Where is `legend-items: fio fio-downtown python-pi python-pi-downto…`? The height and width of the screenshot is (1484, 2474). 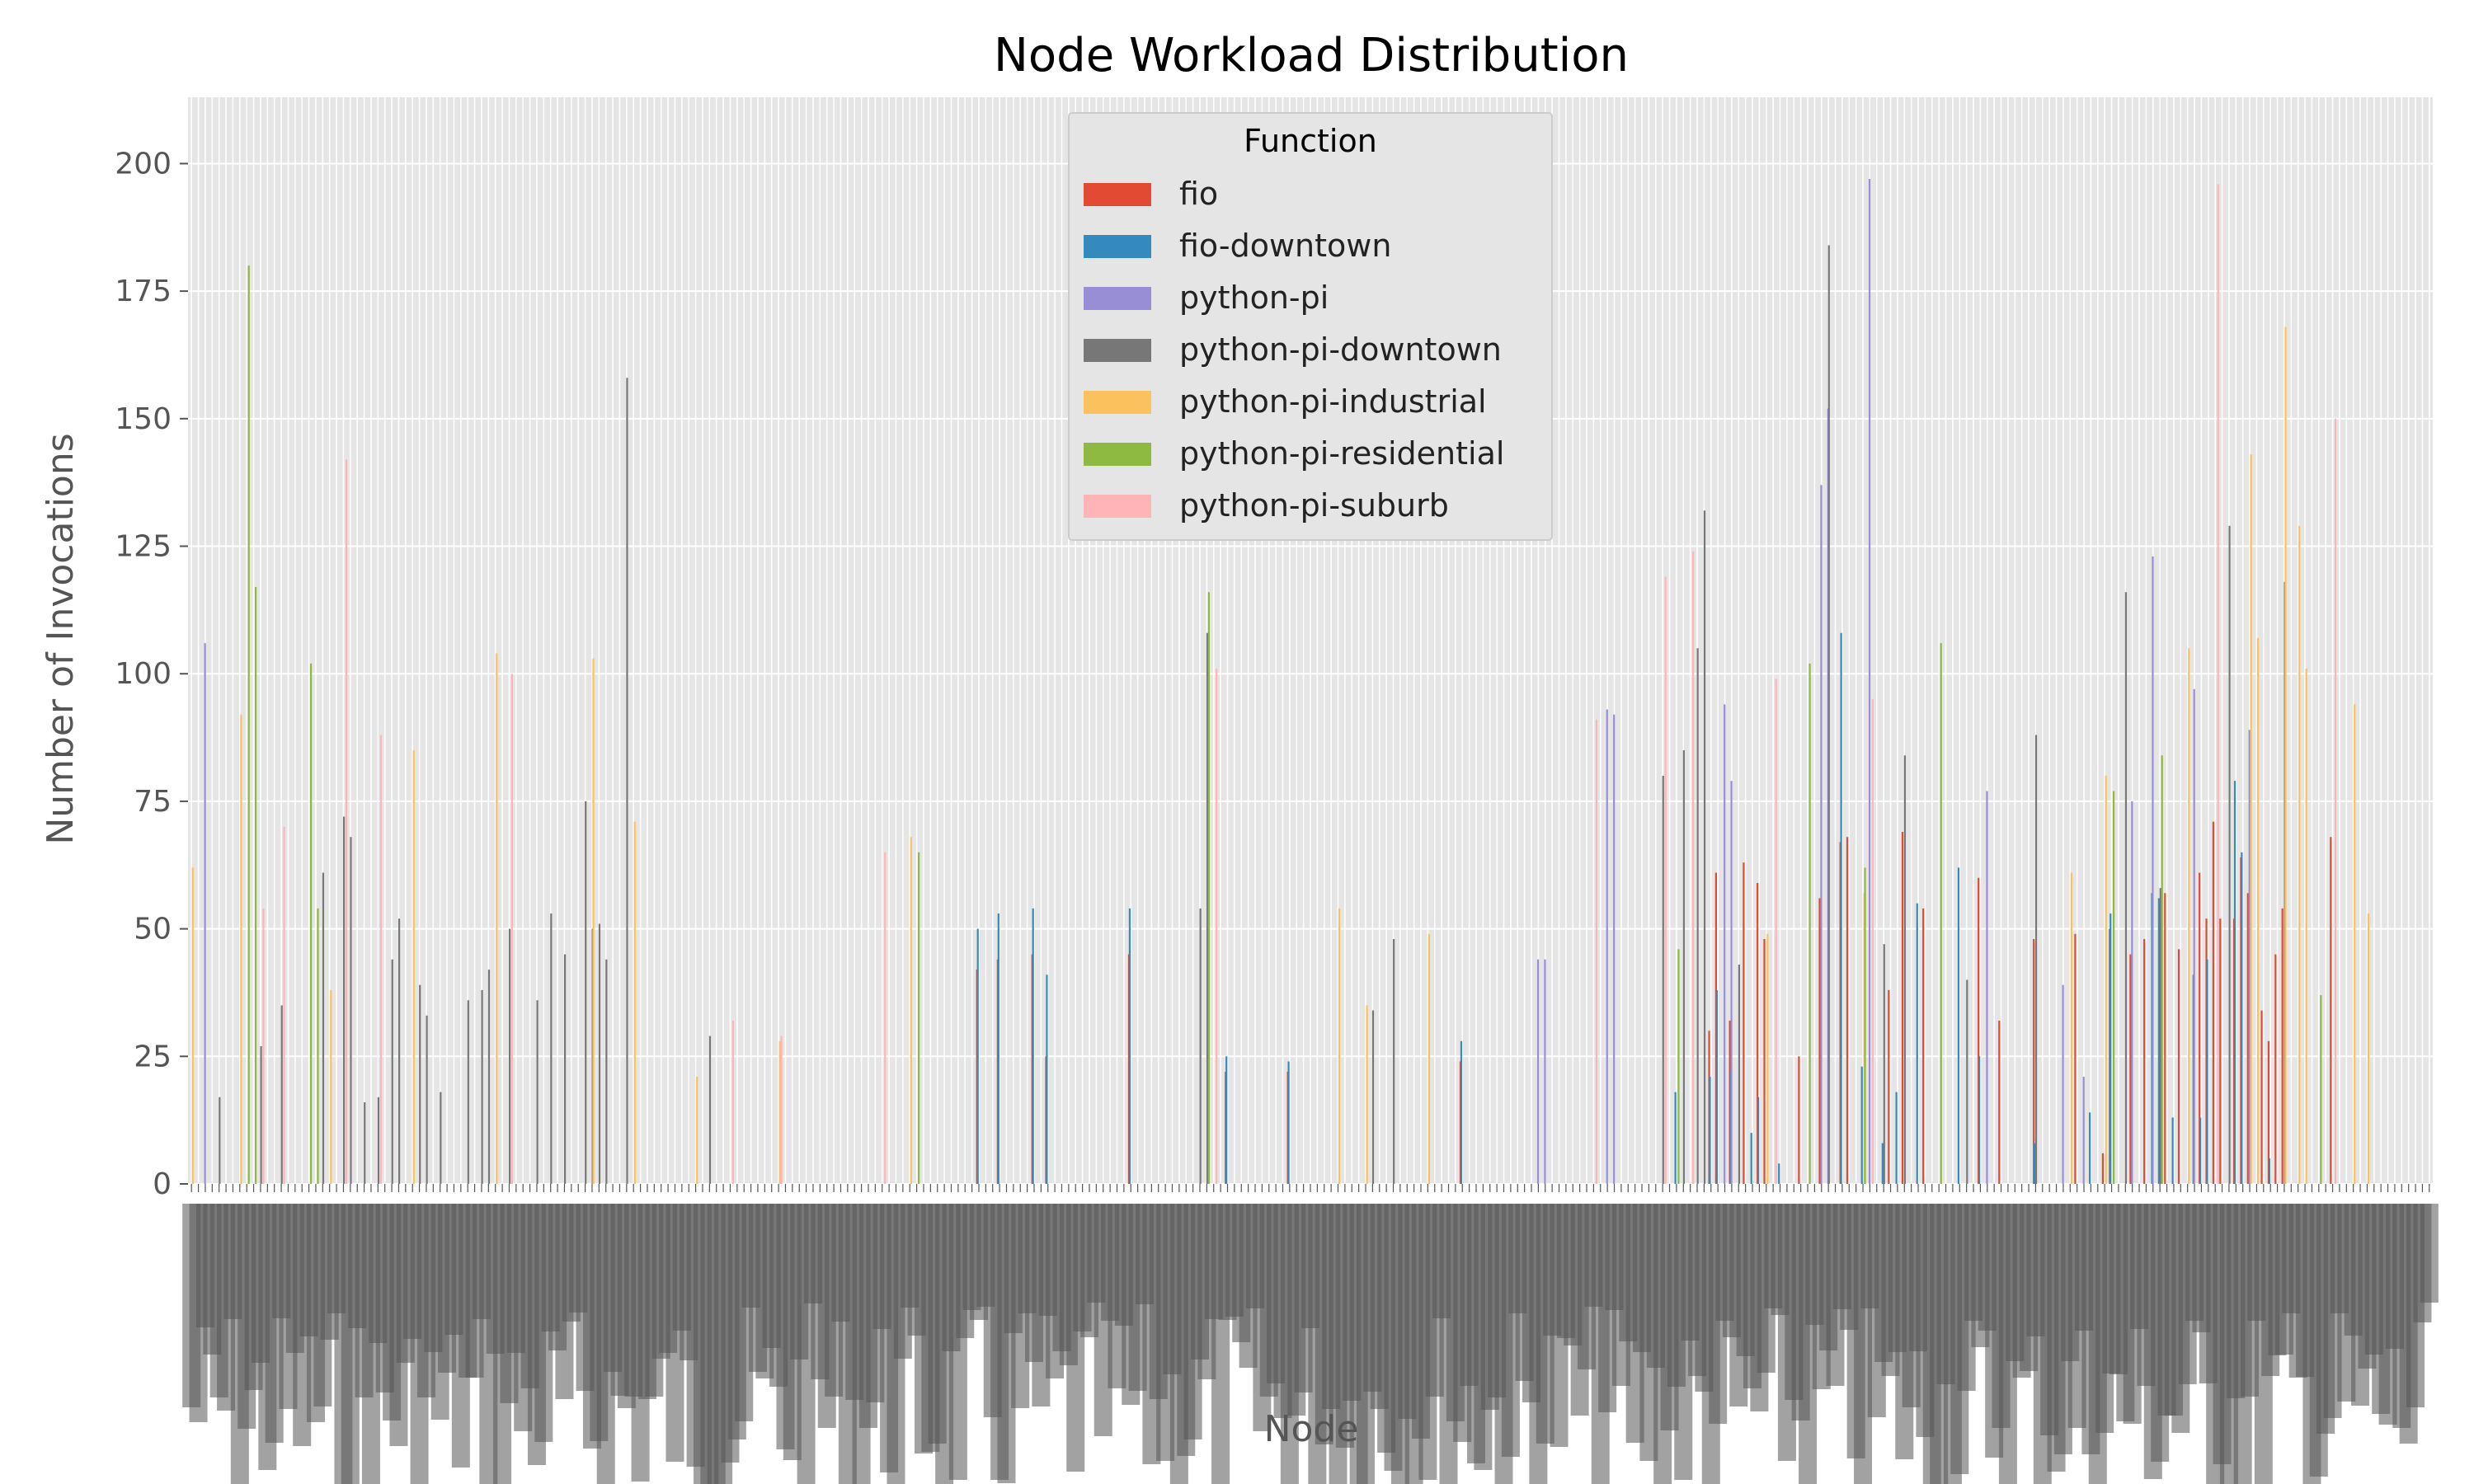
legend-items: fio fio-downtown python-pi python-pi-downto… is located at coordinates (1294, 350).